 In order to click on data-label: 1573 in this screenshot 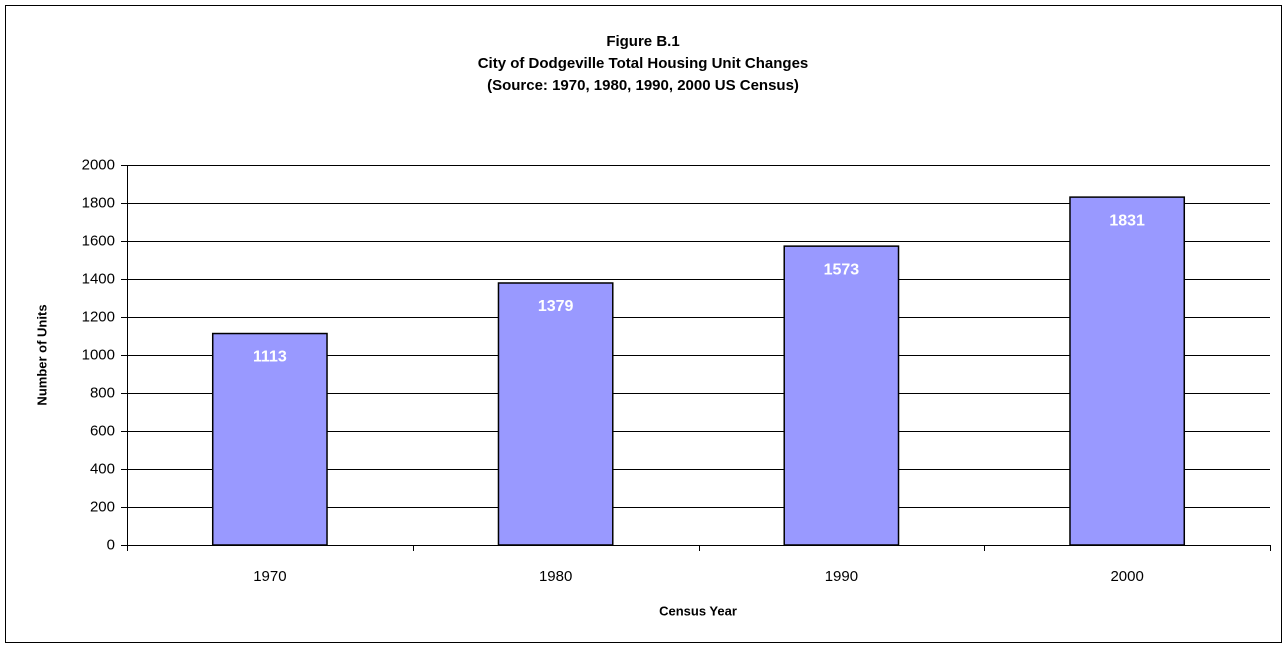, I will do `click(842, 269)`.